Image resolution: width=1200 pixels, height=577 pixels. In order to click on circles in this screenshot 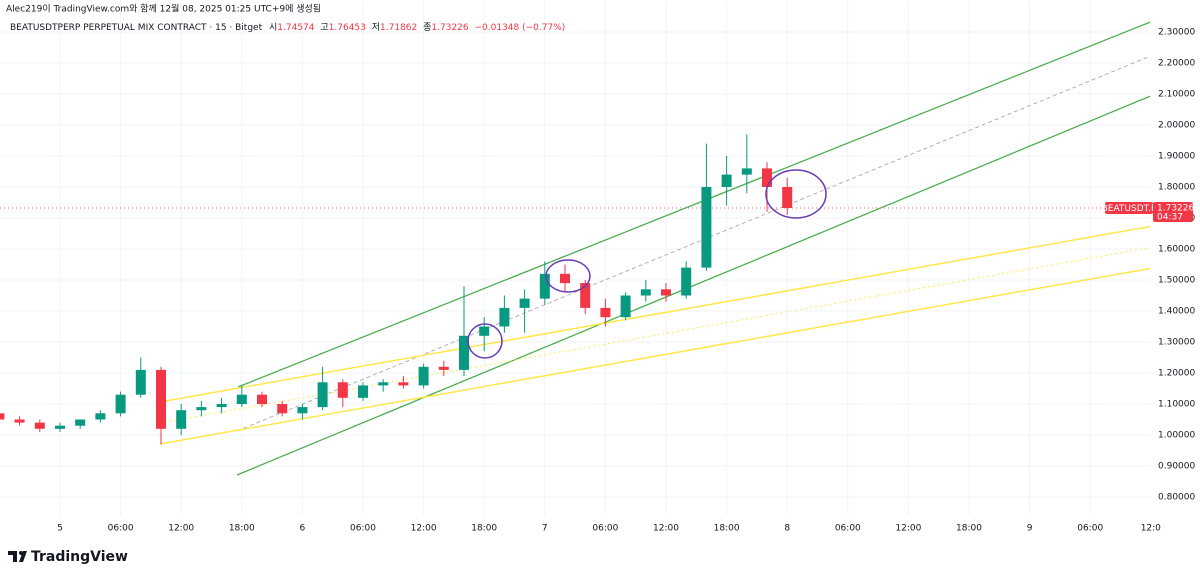, I will do `click(647, 264)`.